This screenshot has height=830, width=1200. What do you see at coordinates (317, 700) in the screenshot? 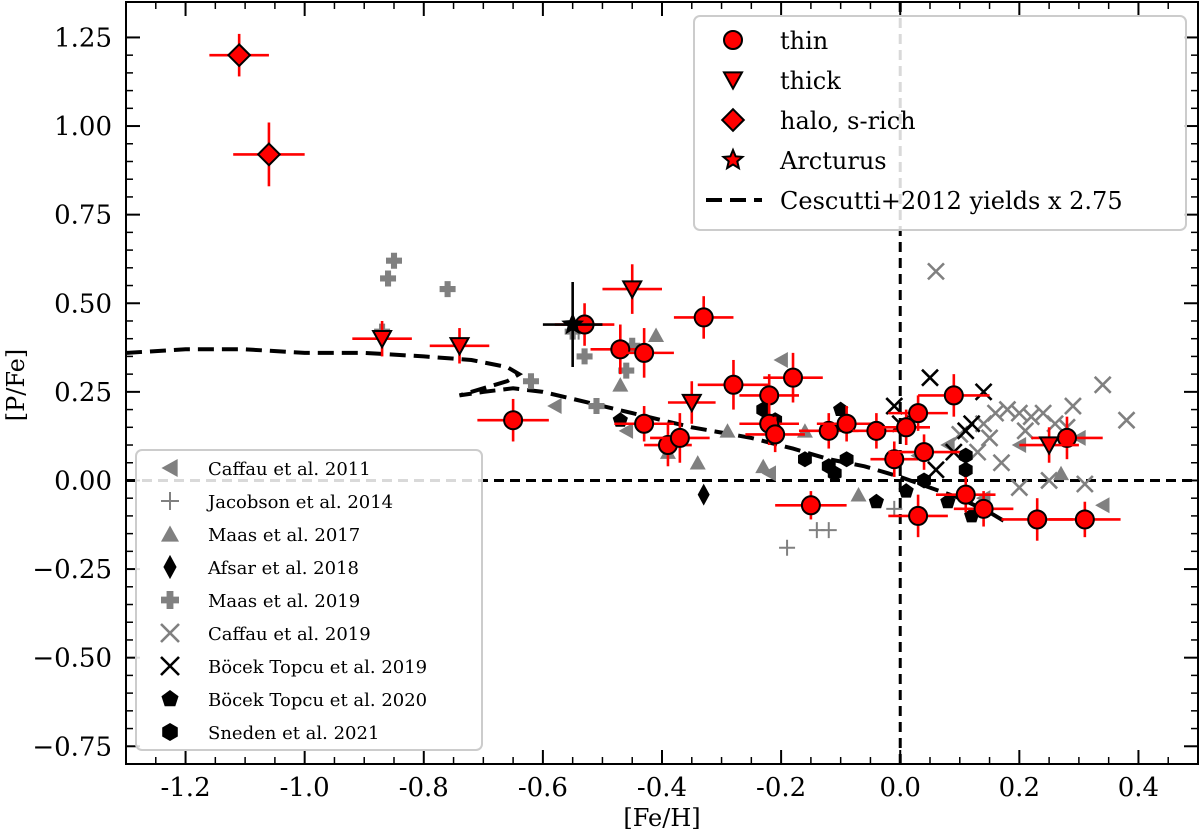
I see `legend-literature-label: Böcek Topcu et al. 2020` at bounding box center [317, 700].